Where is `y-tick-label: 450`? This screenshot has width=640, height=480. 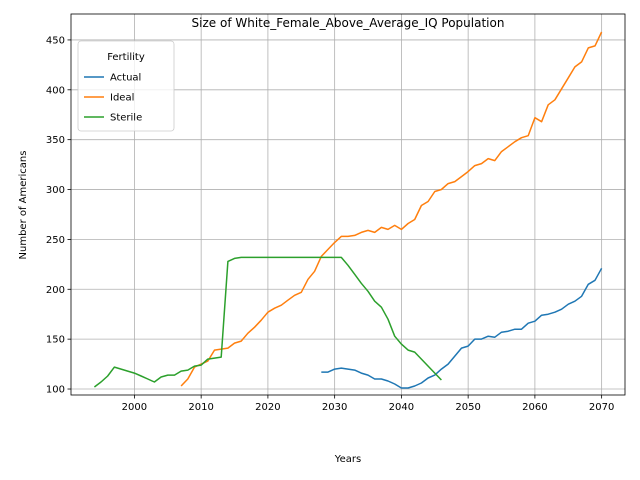
y-tick-label: 450 is located at coordinates (55, 40).